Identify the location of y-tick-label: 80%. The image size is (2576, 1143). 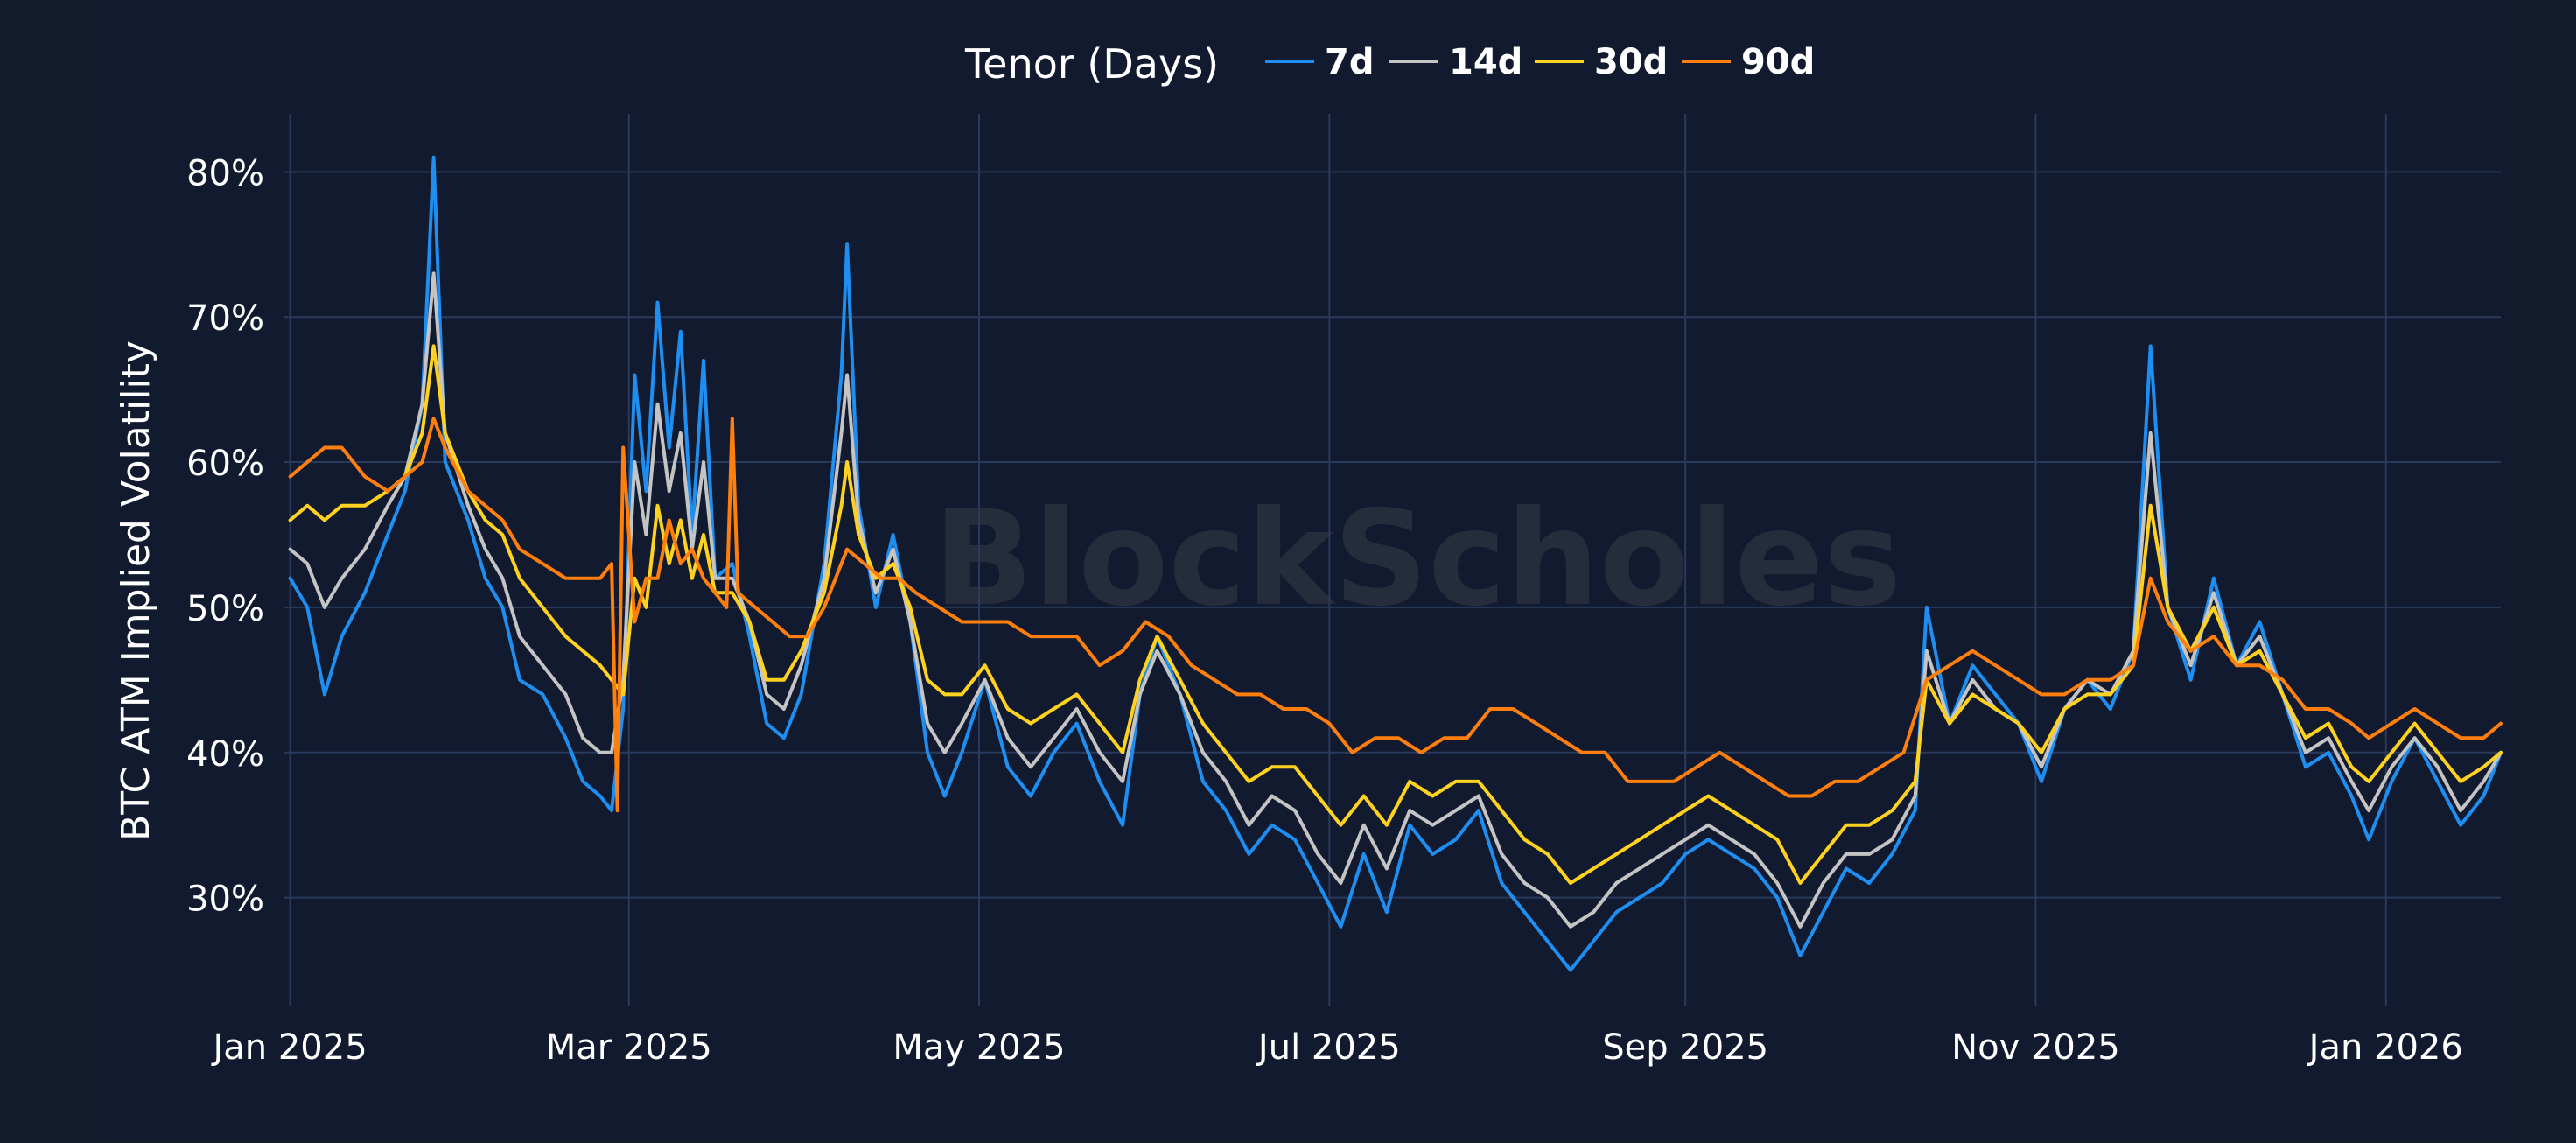
(225, 173).